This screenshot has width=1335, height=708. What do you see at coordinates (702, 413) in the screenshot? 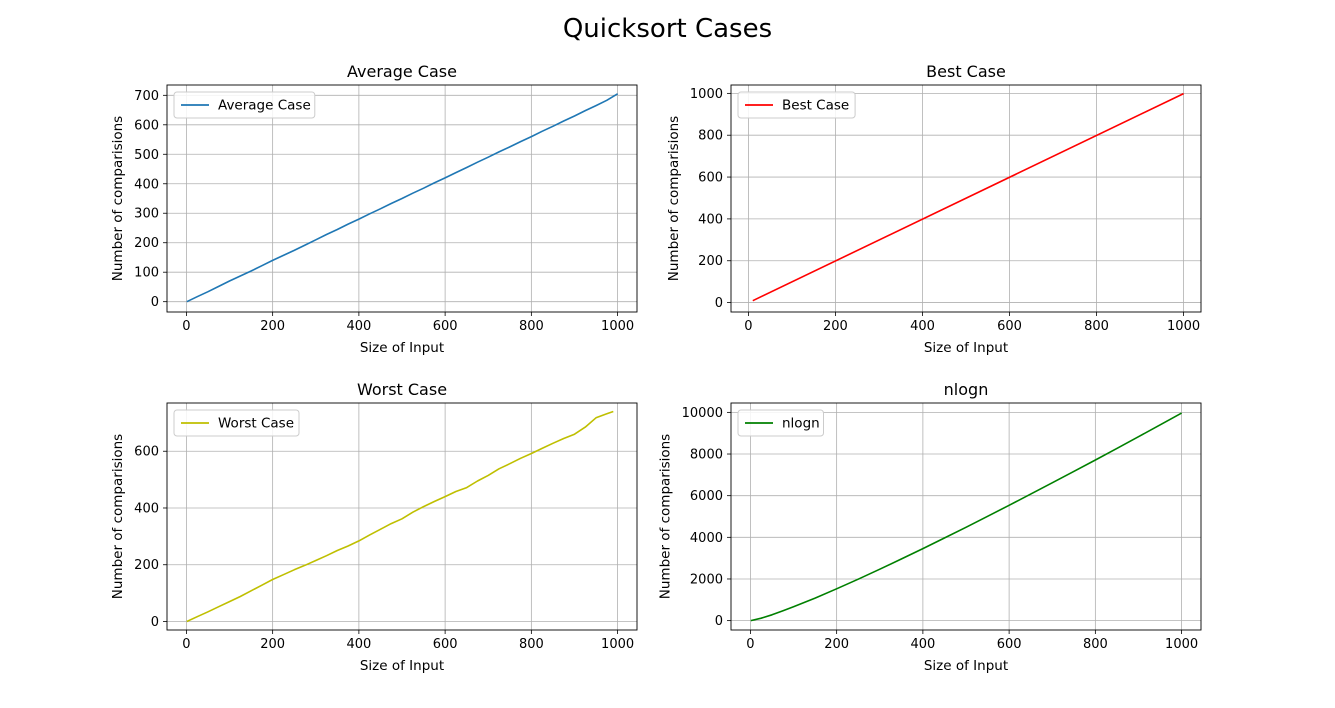
I see `y-tick-label: 10000` at bounding box center [702, 413].